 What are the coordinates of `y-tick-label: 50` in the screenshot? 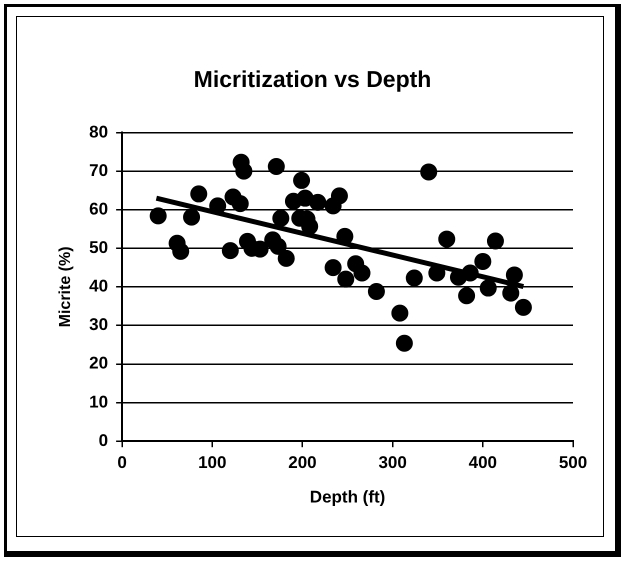 It's located at (98, 248).